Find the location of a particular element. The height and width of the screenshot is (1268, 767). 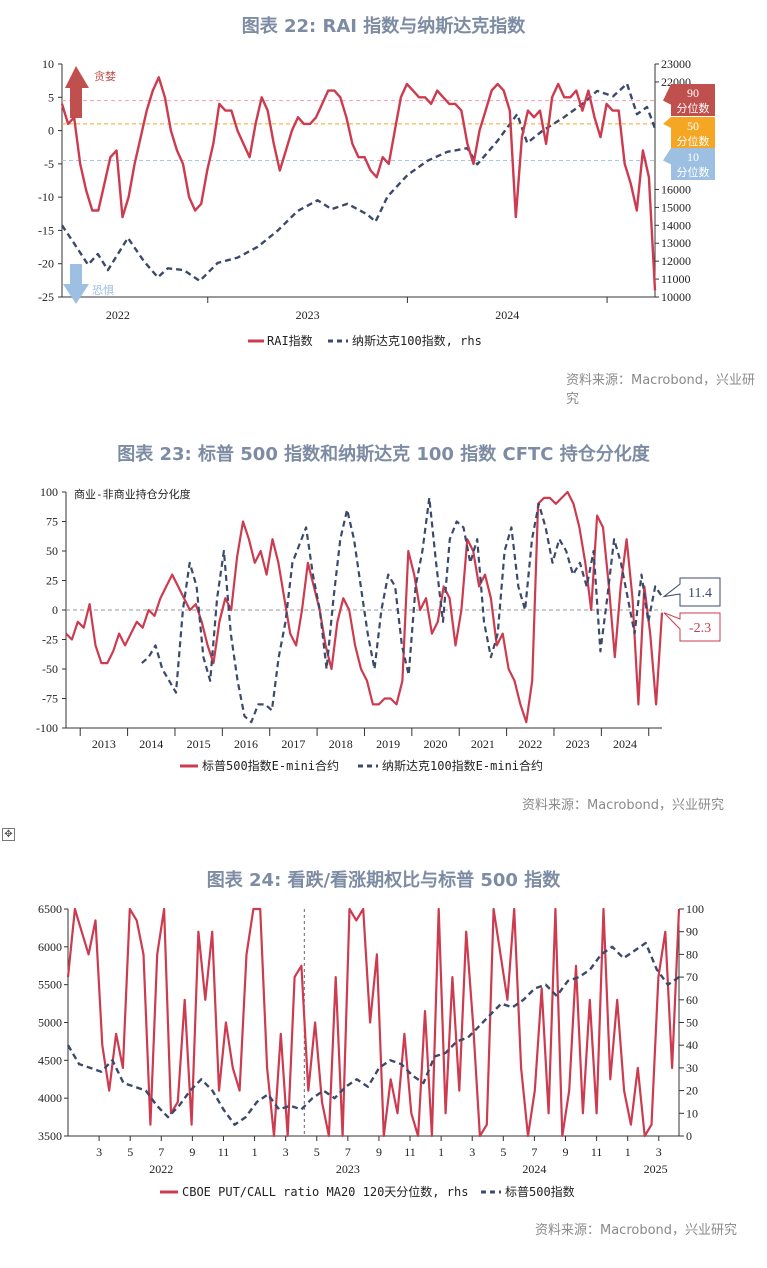

y-tick-label: 5500 is located at coordinates (50, 985).